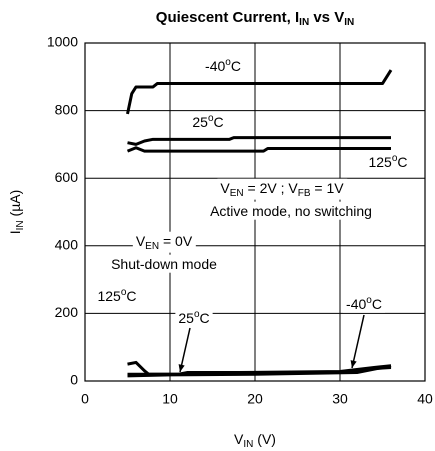  I want to click on text-part: FB, so click(304, 193).